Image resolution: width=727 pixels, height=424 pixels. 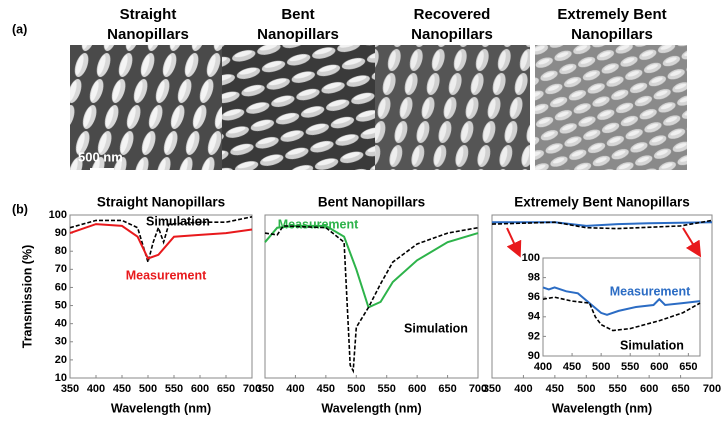 What do you see at coordinates (61, 378) in the screenshot?
I see `y-tick-label: 10` at bounding box center [61, 378].